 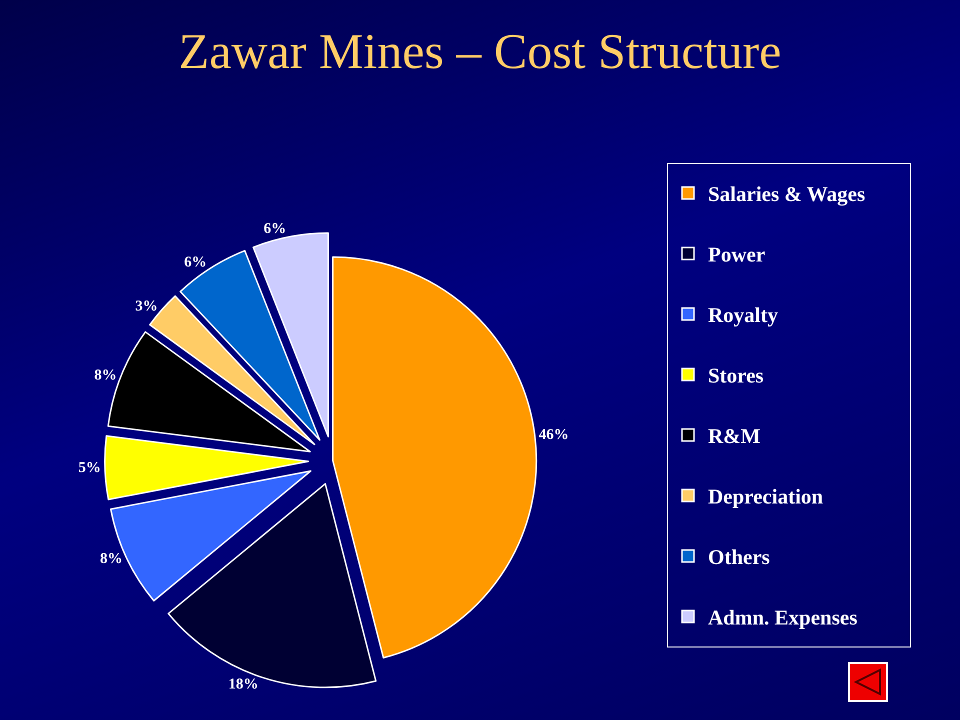 I want to click on legend-label: R&M, so click(x=734, y=436).